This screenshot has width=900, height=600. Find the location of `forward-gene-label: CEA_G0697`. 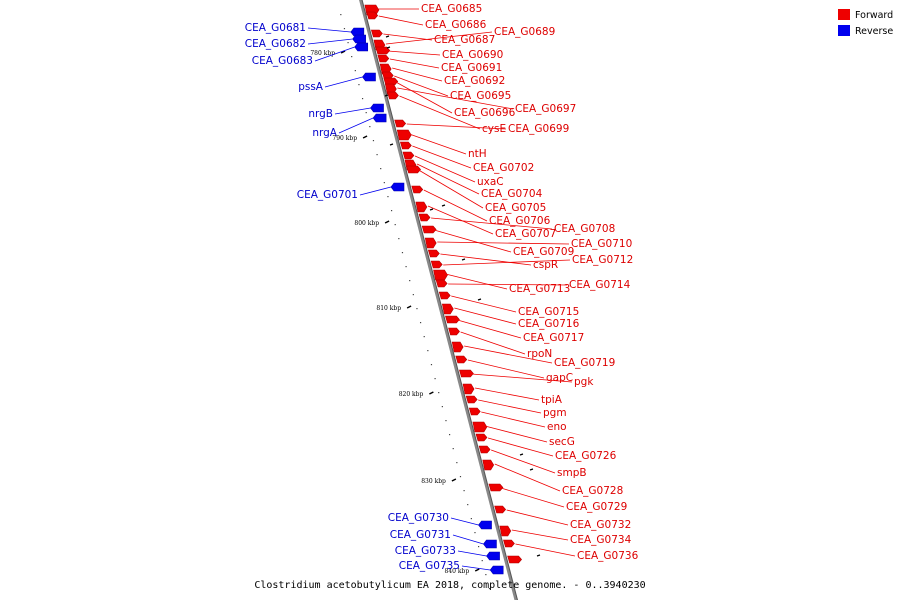

forward-gene-label: CEA_G0697 is located at coordinates (545, 109).